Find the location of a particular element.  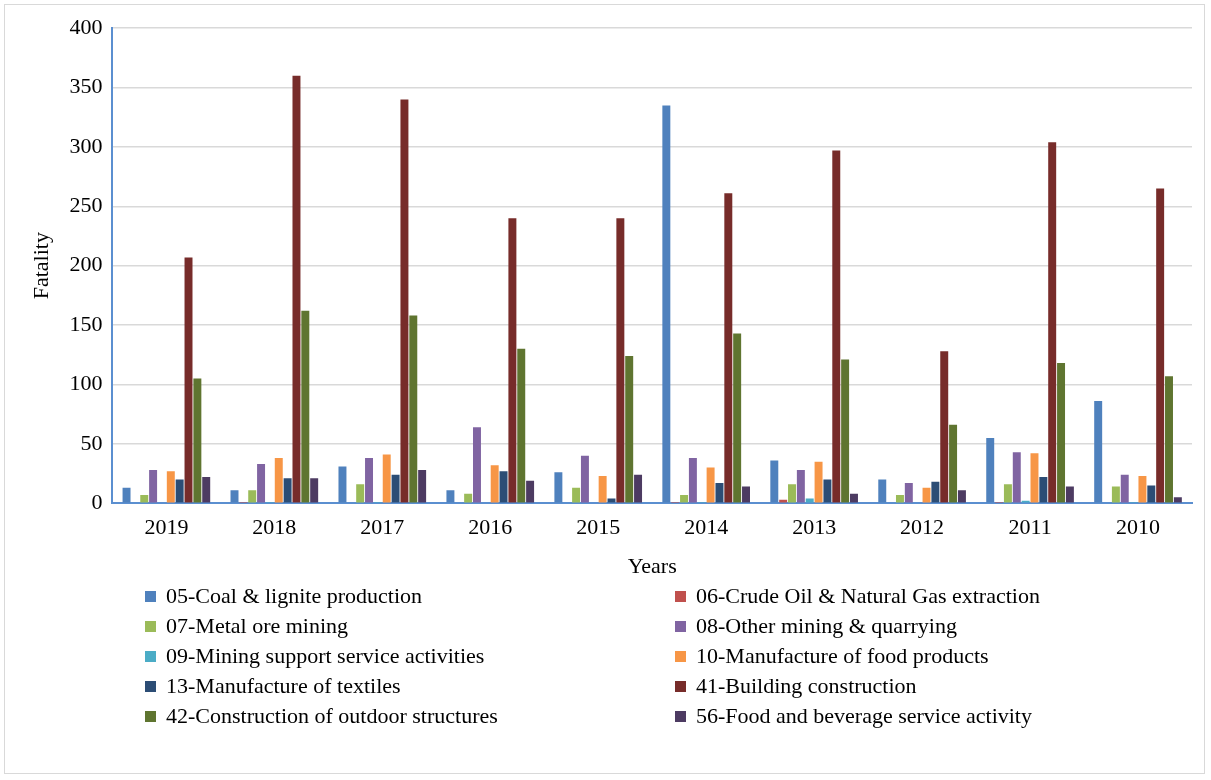

legend-label: 41-Building construction is located at coordinates (806, 686).